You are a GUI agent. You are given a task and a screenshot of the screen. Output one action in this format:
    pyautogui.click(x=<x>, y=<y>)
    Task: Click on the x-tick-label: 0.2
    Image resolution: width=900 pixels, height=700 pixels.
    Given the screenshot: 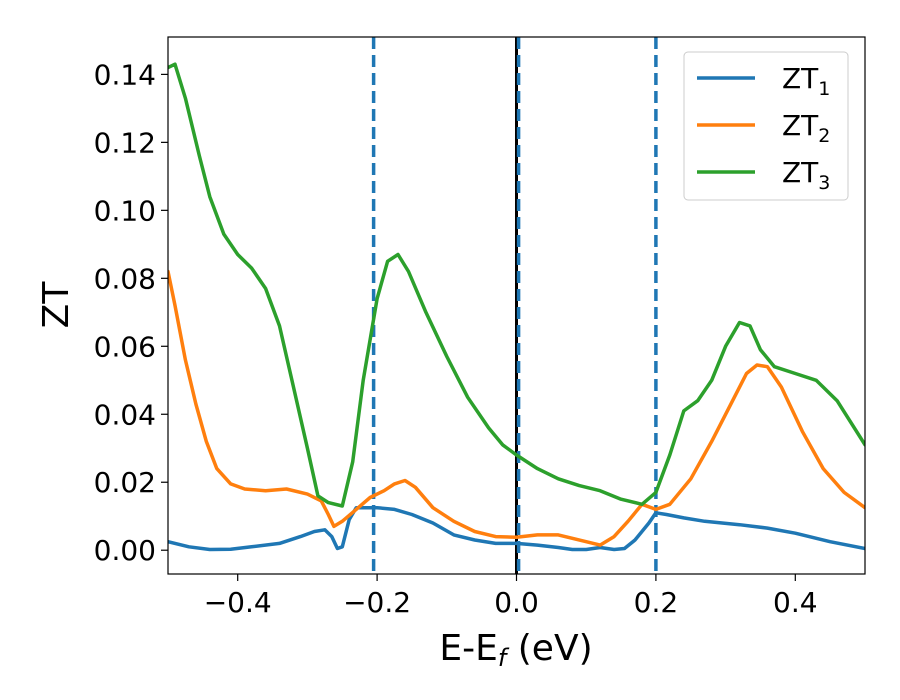 What is the action you would take?
    pyautogui.click(x=656, y=602)
    